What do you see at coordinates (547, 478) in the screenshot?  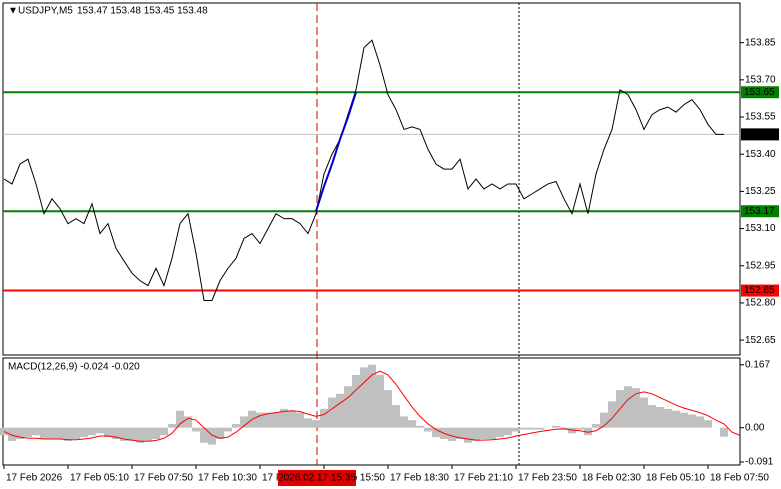 I see `x-tick-label: 17 Feb 23:50` at bounding box center [547, 478].